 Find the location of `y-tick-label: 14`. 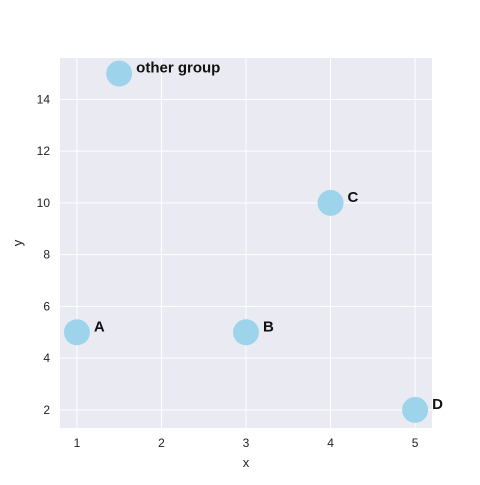

y-tick-label: 14 is located at coordinates (44, 99).